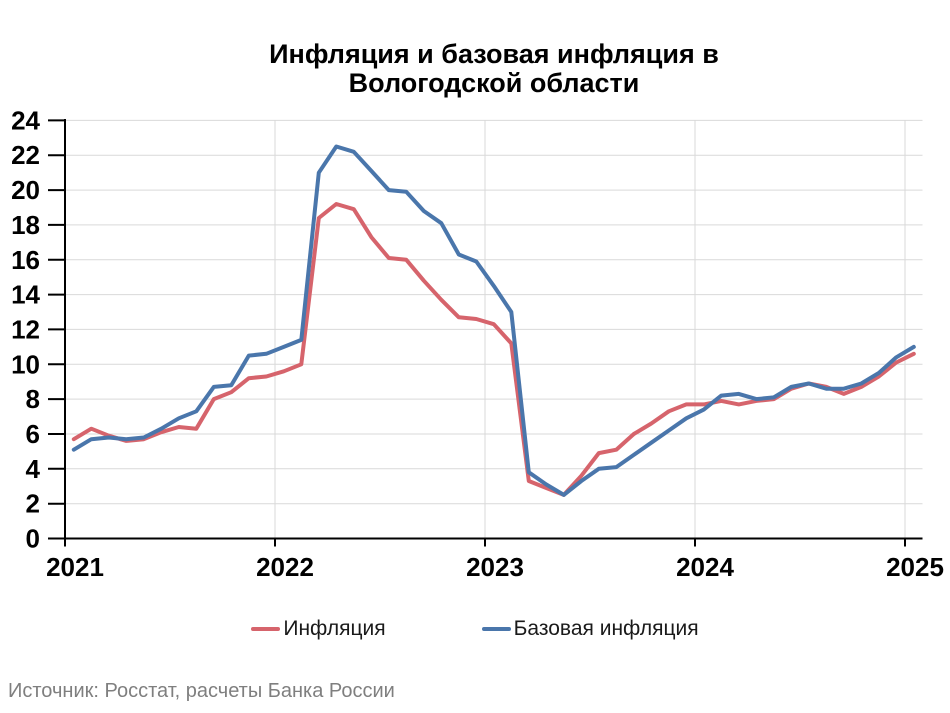 The image size is (950, 713). What do you see at coordinates (33, 539) in the screenshot?
I see `y-axis-tick-label: 0` at bounding box center [33, 539].